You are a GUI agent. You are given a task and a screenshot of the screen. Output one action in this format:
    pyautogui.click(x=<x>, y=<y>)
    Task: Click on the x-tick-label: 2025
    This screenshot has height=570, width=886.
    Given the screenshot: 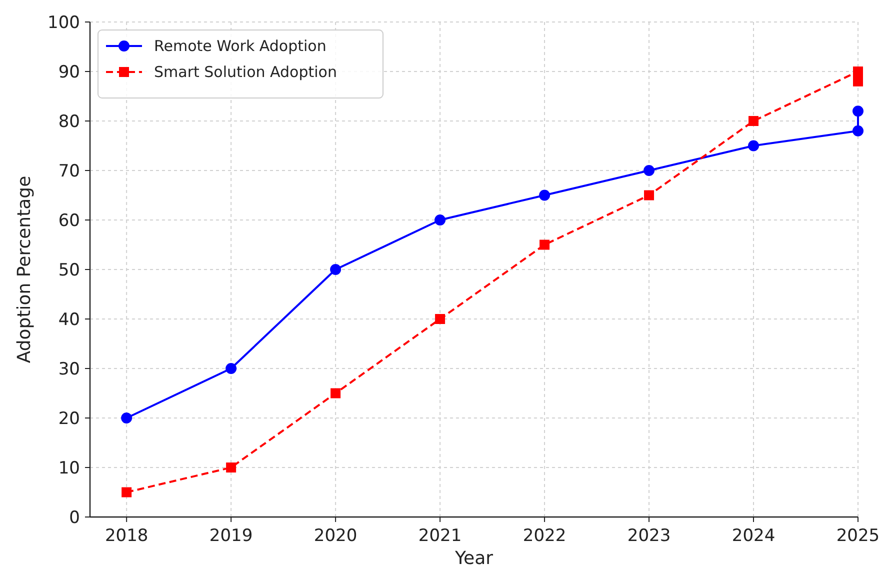 What is the action you would take?
    pyautogui.click(x=858, y=536)
    